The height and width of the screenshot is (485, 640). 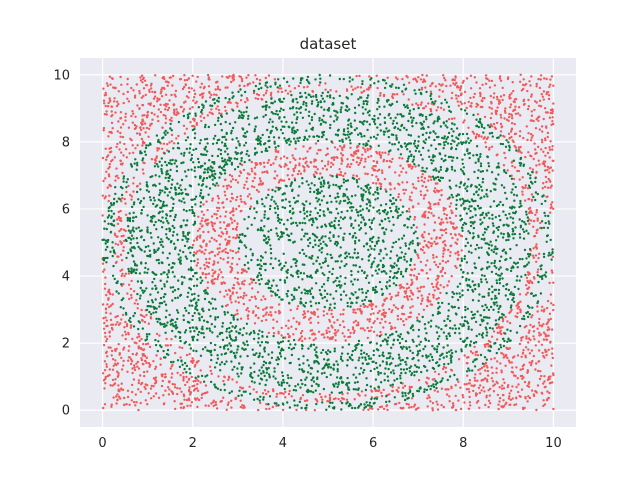 I want to click on x-tick-label: 2, so click(x=193, y=443).